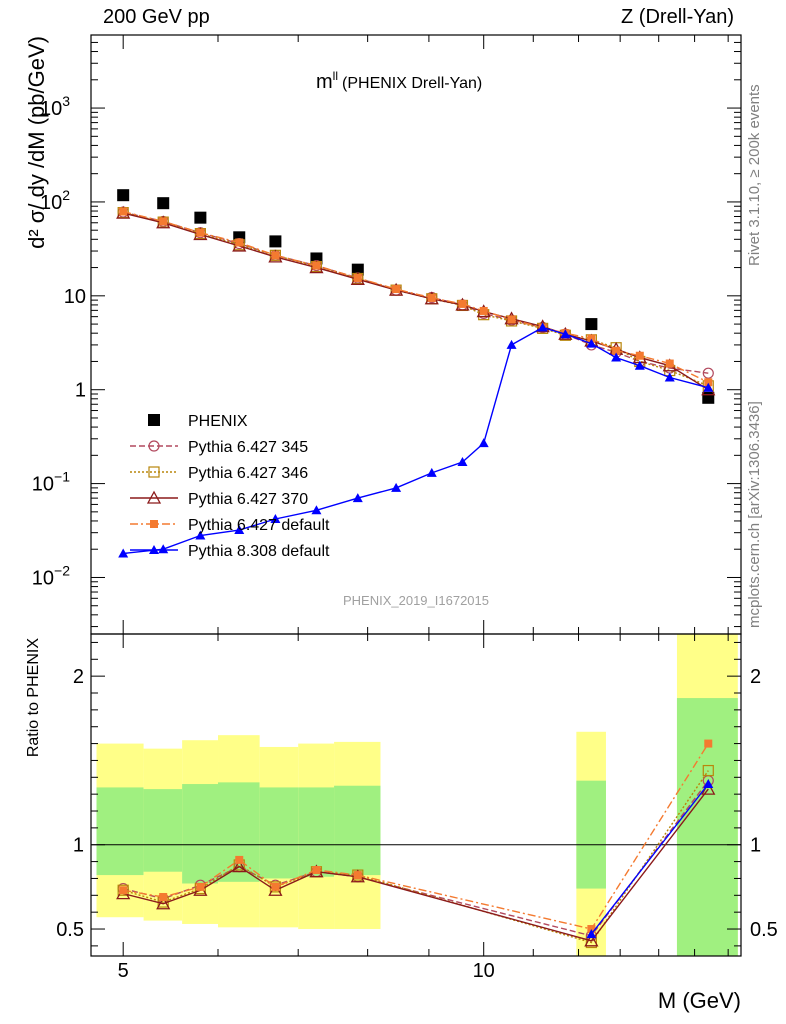 The image size is (786, 1024). Describe the element at coordinates (412, 83) in the screenshot. I see `plot-subtitle: (PHENIX Drell-Yan)` at that location.